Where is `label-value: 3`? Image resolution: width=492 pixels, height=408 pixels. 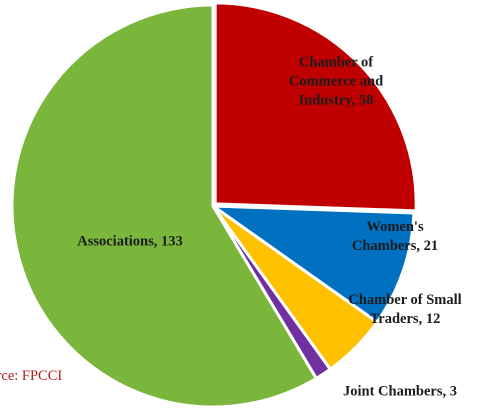 label-value: 3 is located at coordinates (450, 392).